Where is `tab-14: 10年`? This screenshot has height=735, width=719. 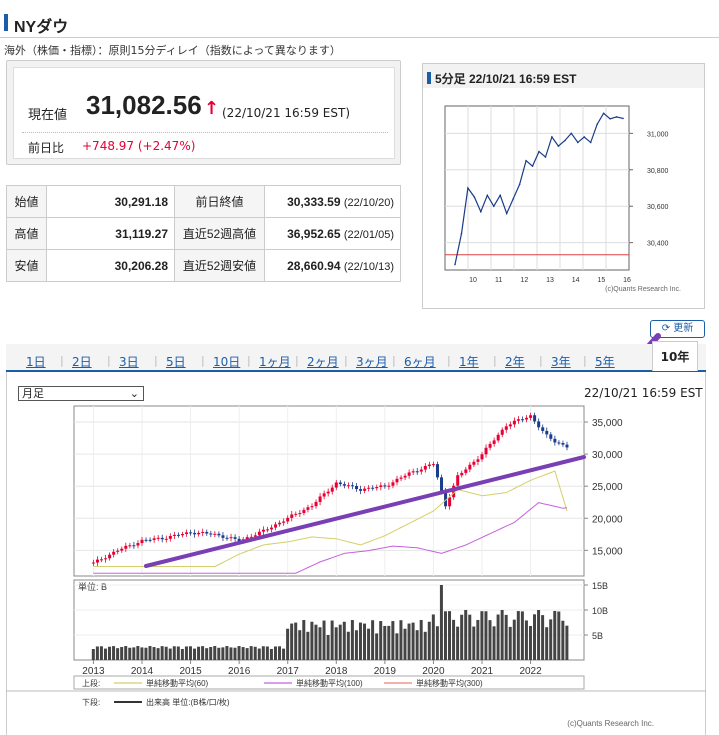 tab-14: 10年 is located at coordinates (675, 356).